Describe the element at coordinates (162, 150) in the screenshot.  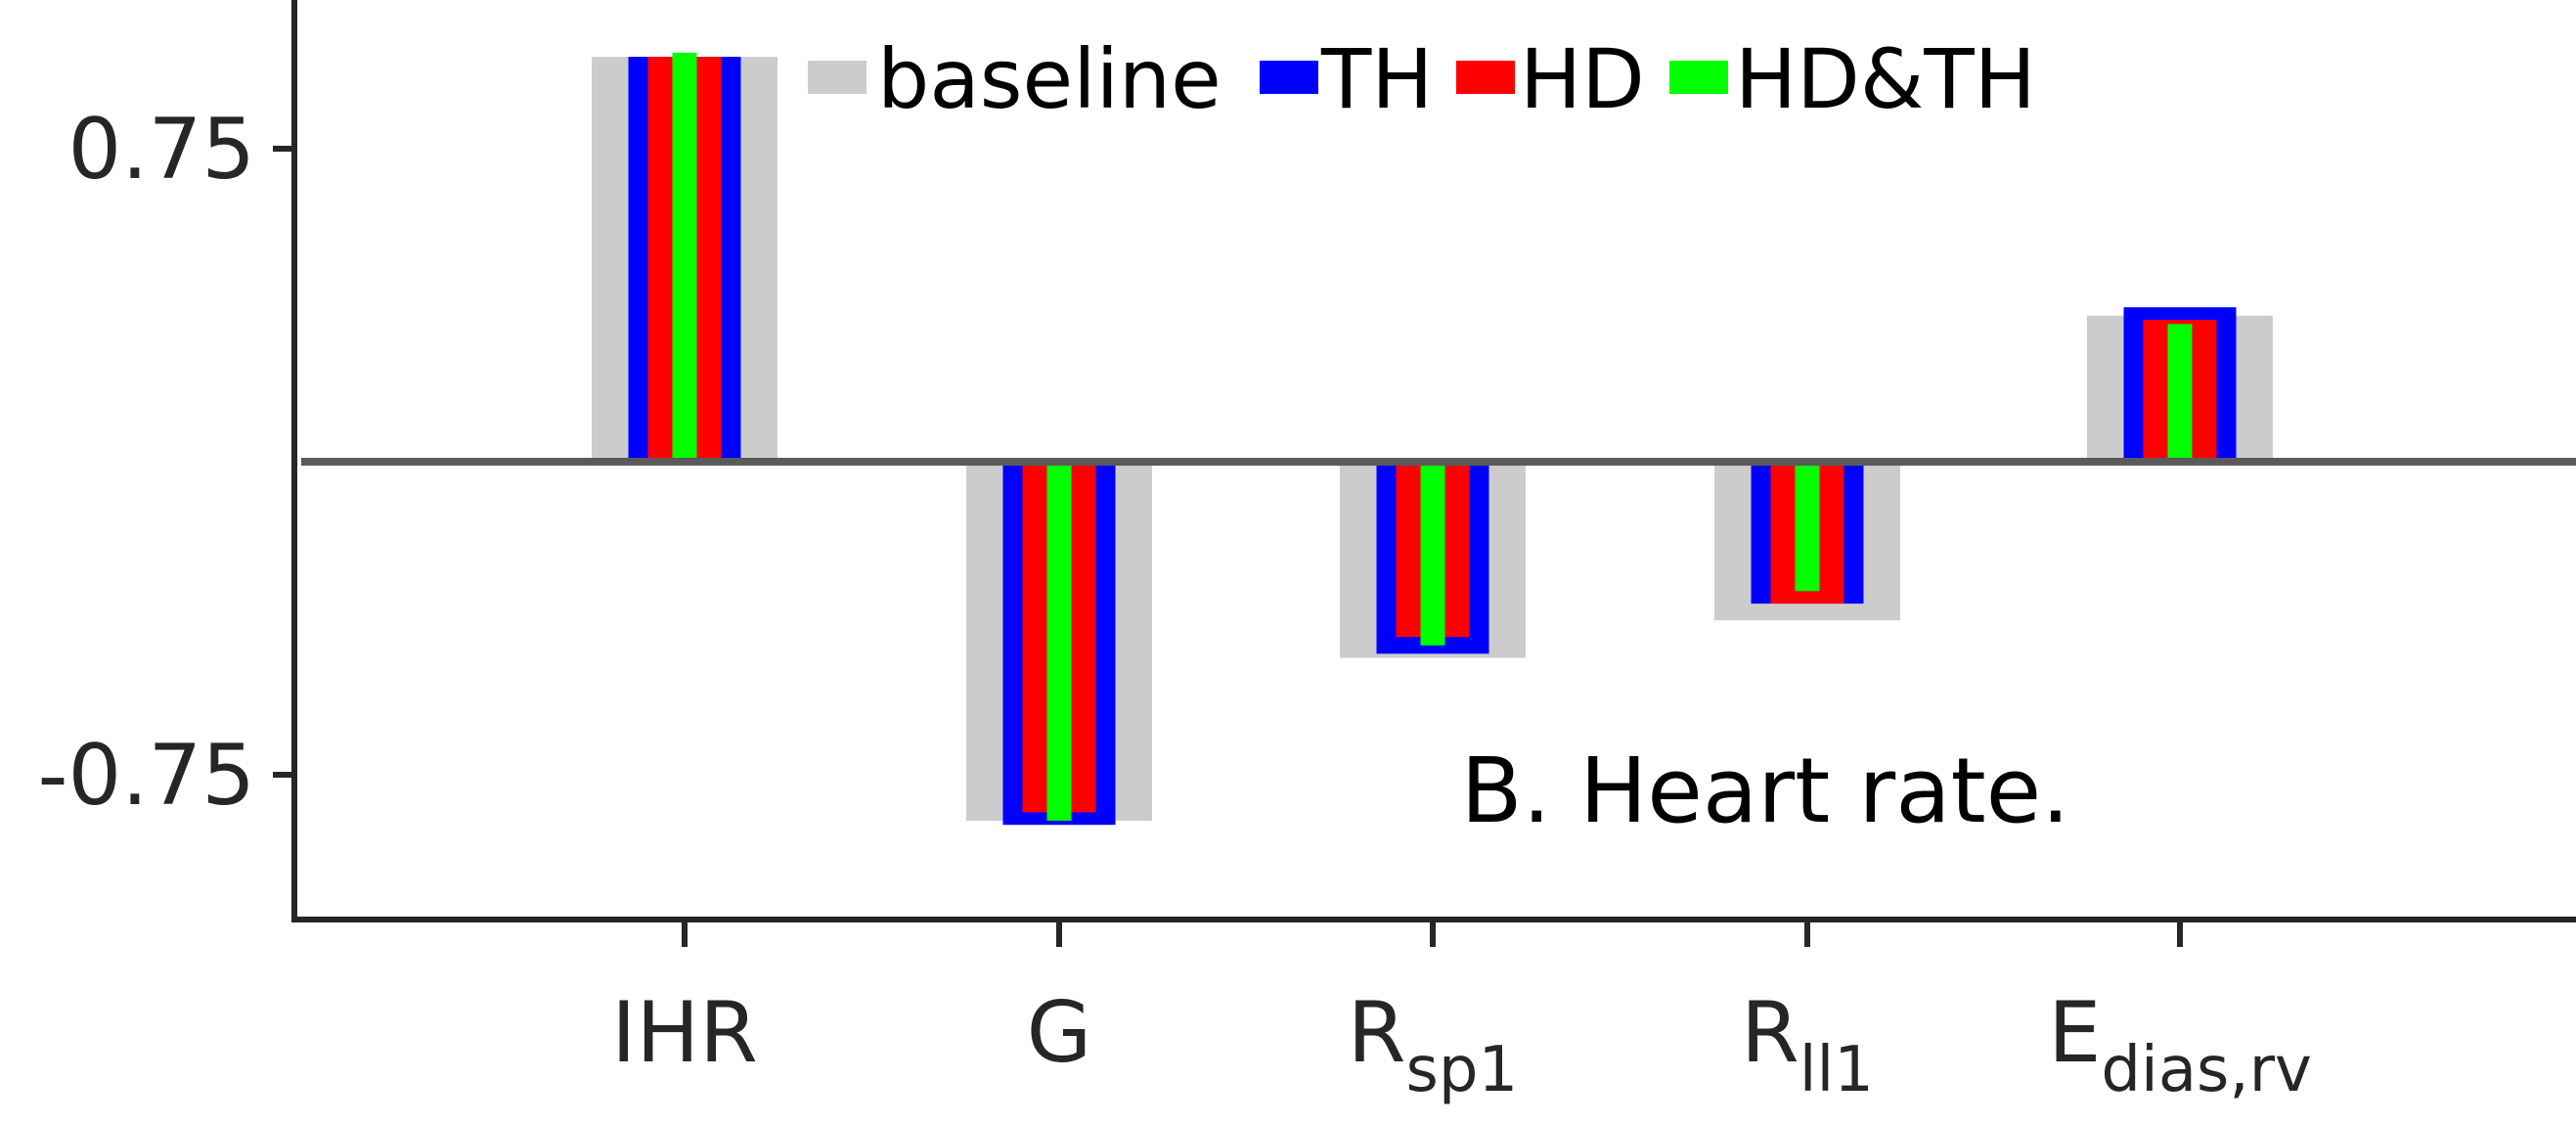
I see `y-tick-label: 0.75` at that location.